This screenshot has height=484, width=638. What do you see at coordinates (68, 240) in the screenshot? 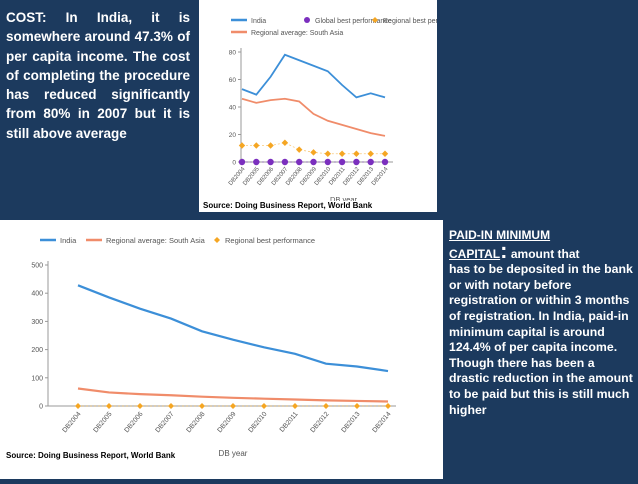
I see `capital-legend-india-label: India` at bounding box center [68, 240].